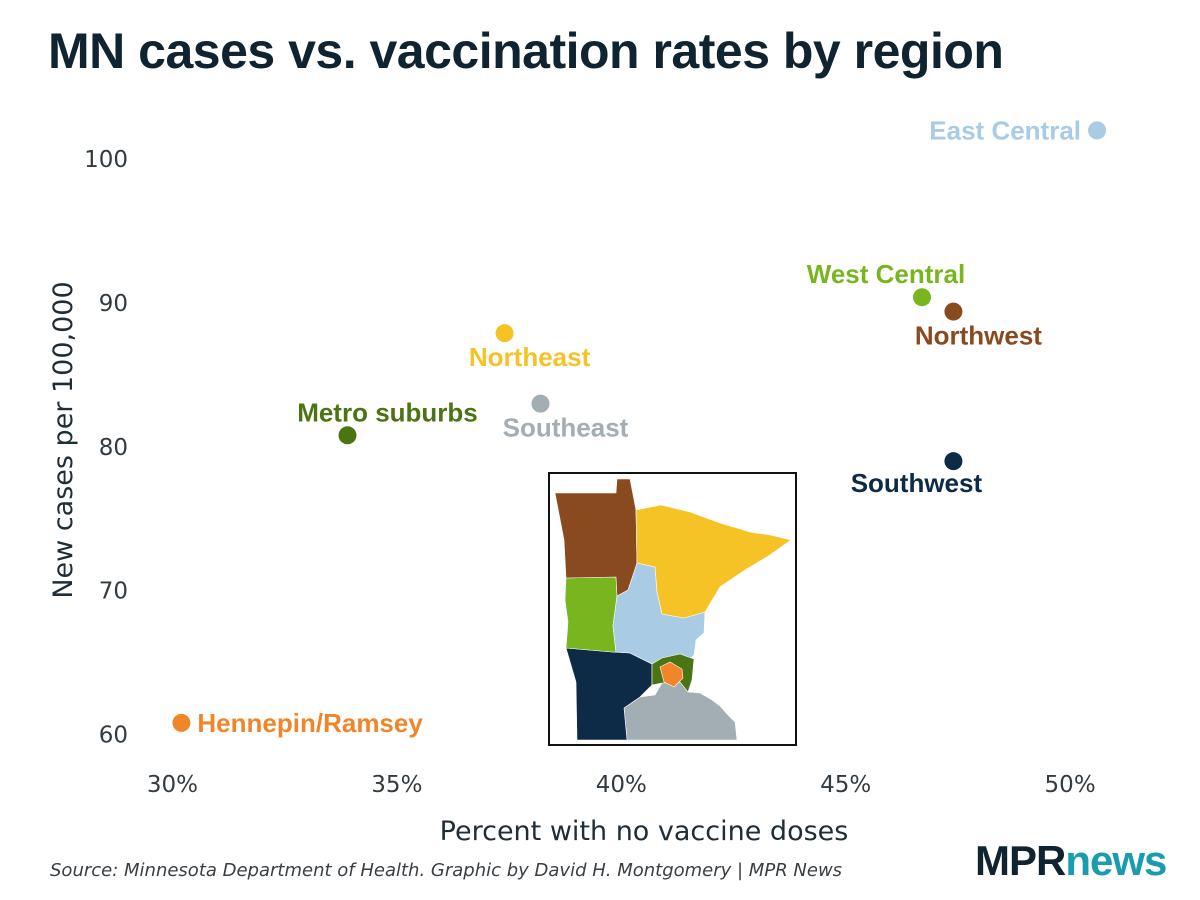 This screenshot has width=1200, height=900. What do you see at coordinates (1097, 130) in the screenshot?
I see `point-east-central` at bounding box center [1097, 130].